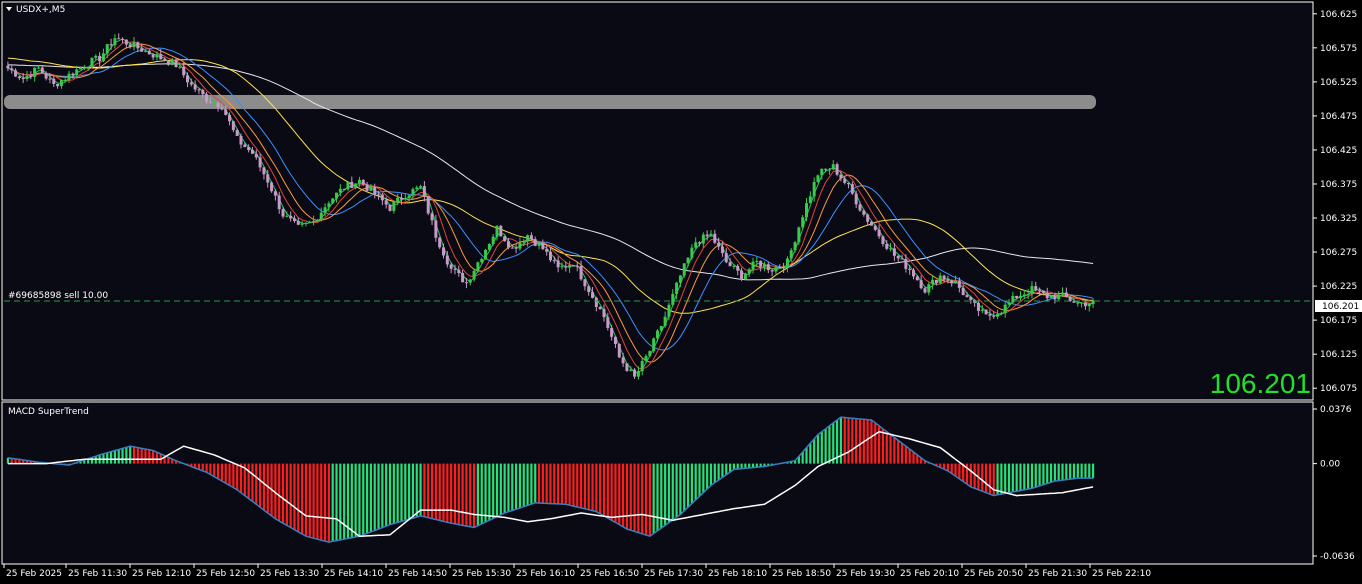 Image resolution: width=1362 pixels, height=584 pixels. I want to click on time-label: 25 Feb 22:10, so click(1121, 574).